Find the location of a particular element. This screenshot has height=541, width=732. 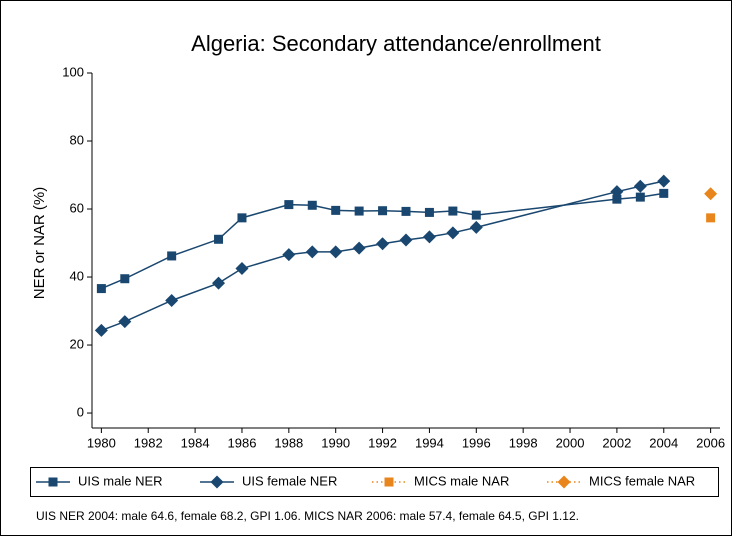

x-tick-label: 1994 is located at coordinates (429, 442).